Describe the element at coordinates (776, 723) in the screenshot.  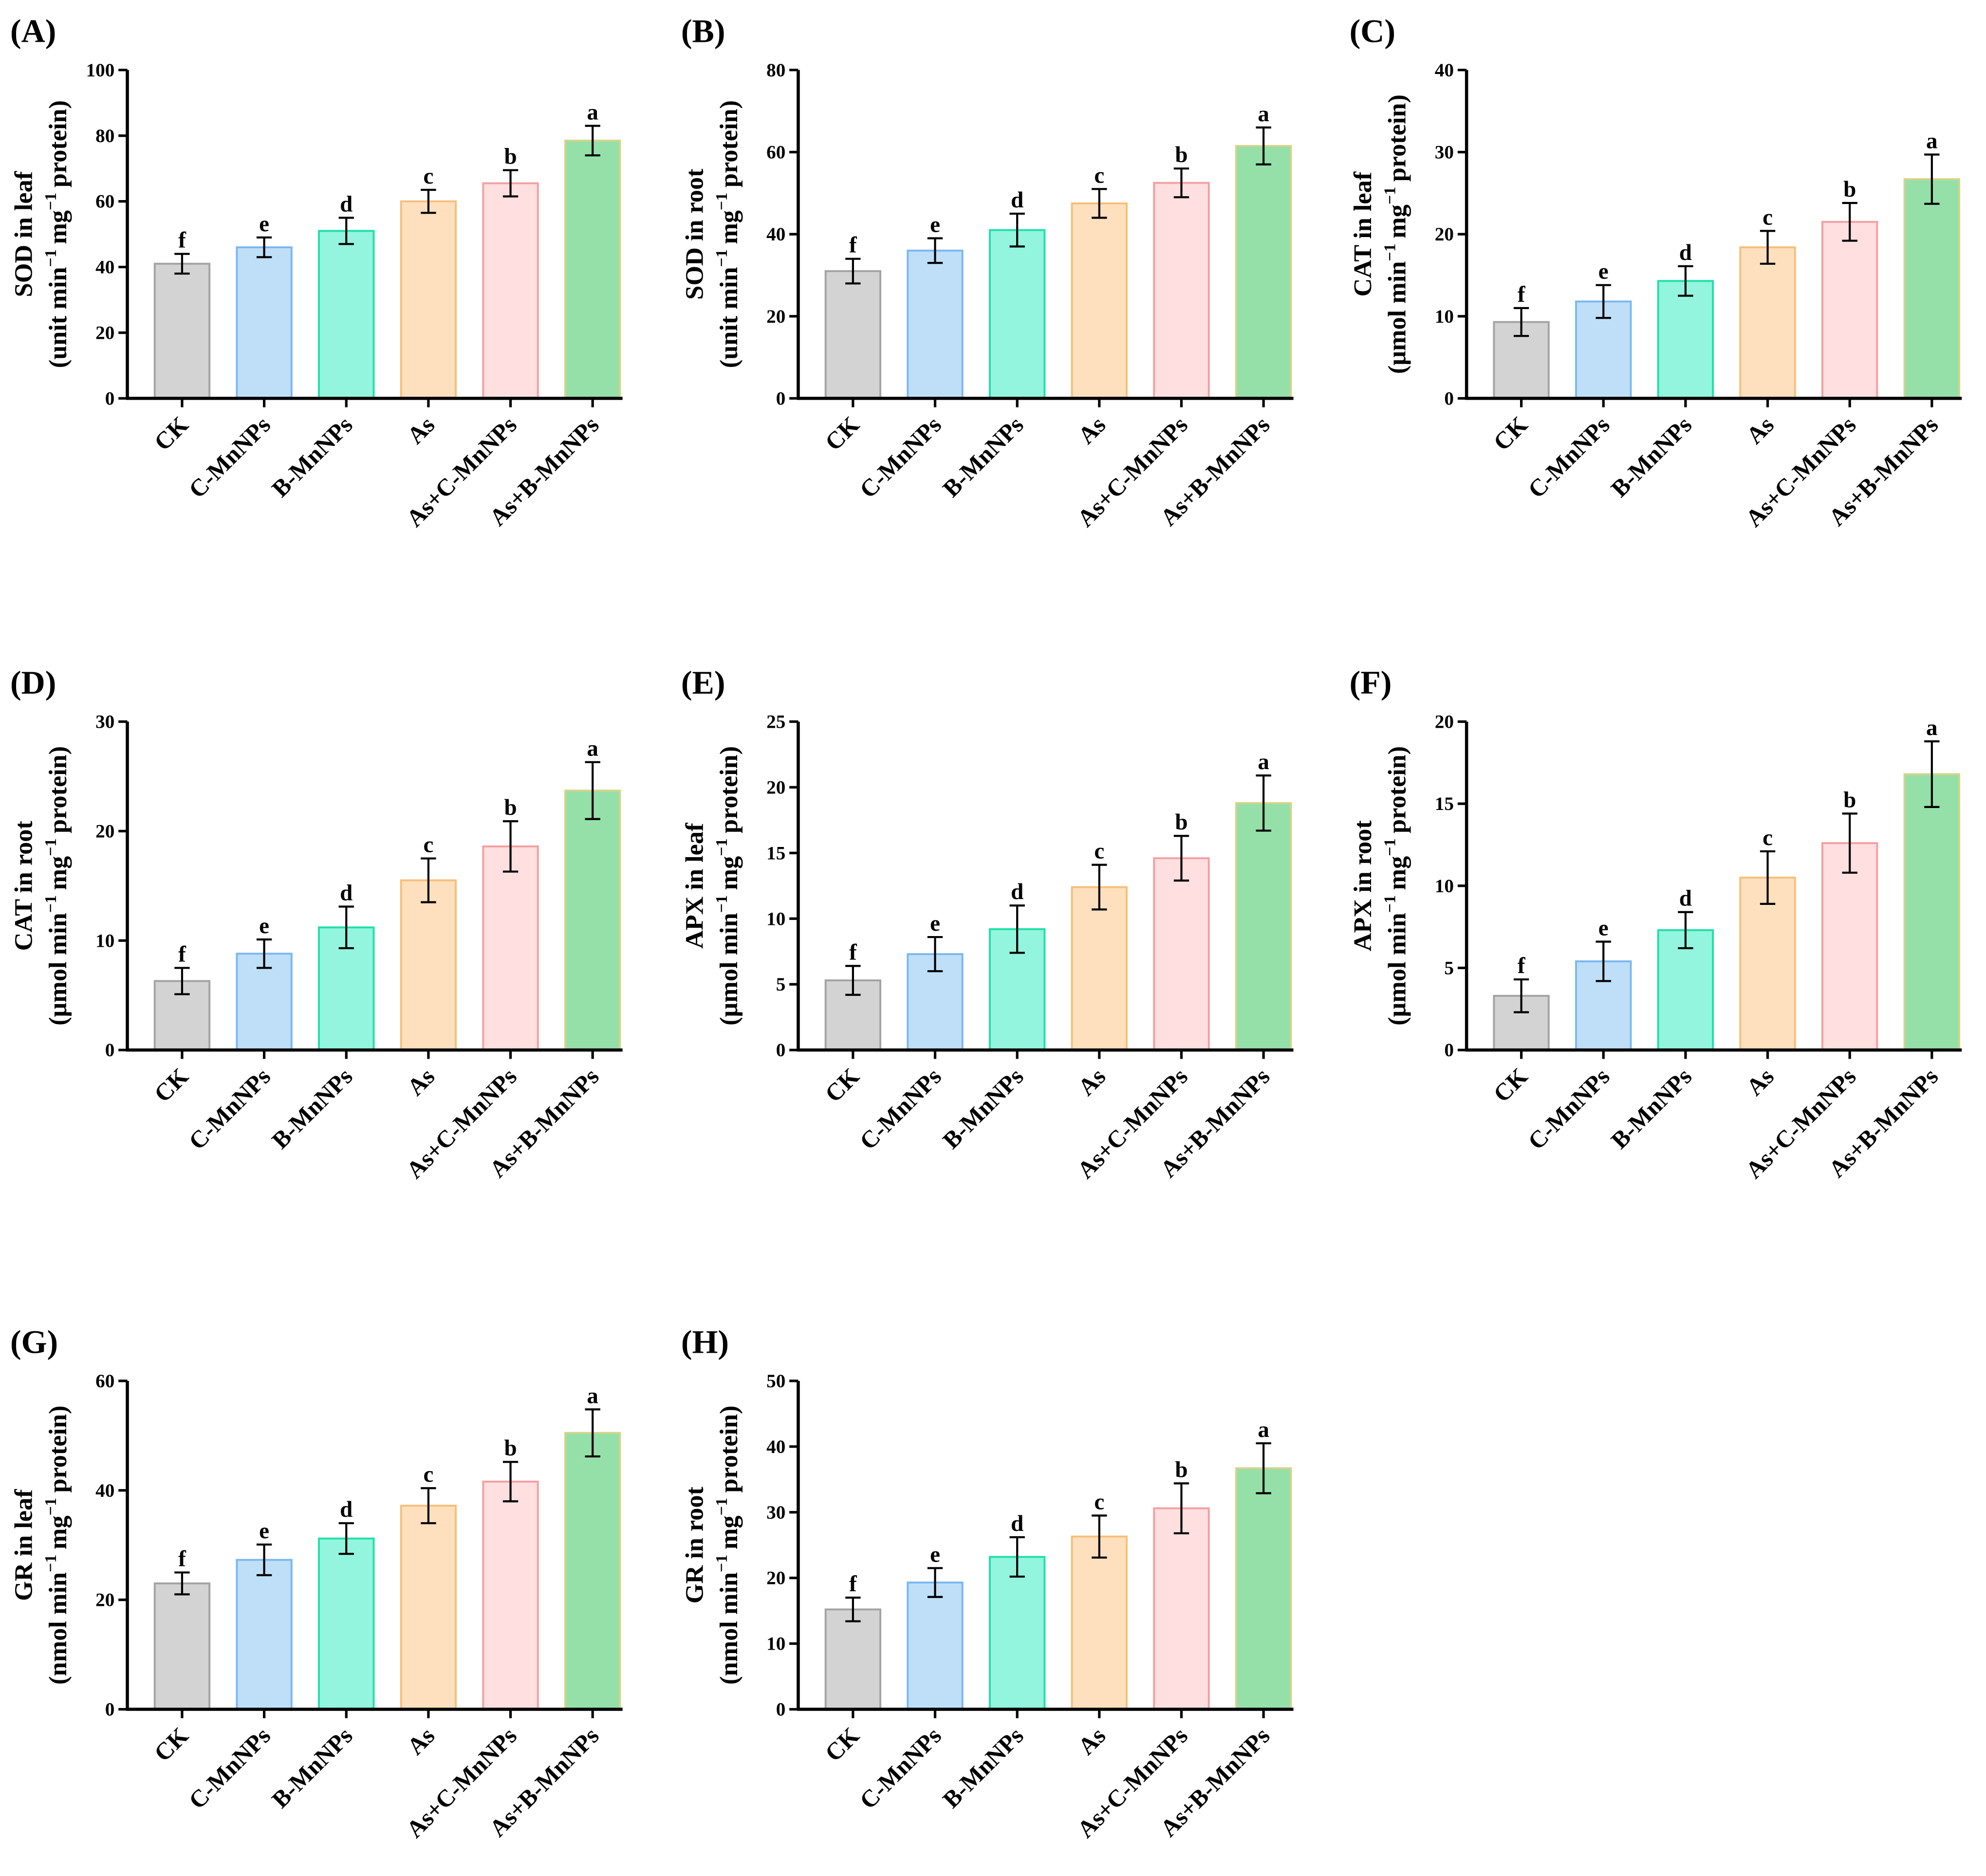
I see `y-tick-label: 25` at that location.